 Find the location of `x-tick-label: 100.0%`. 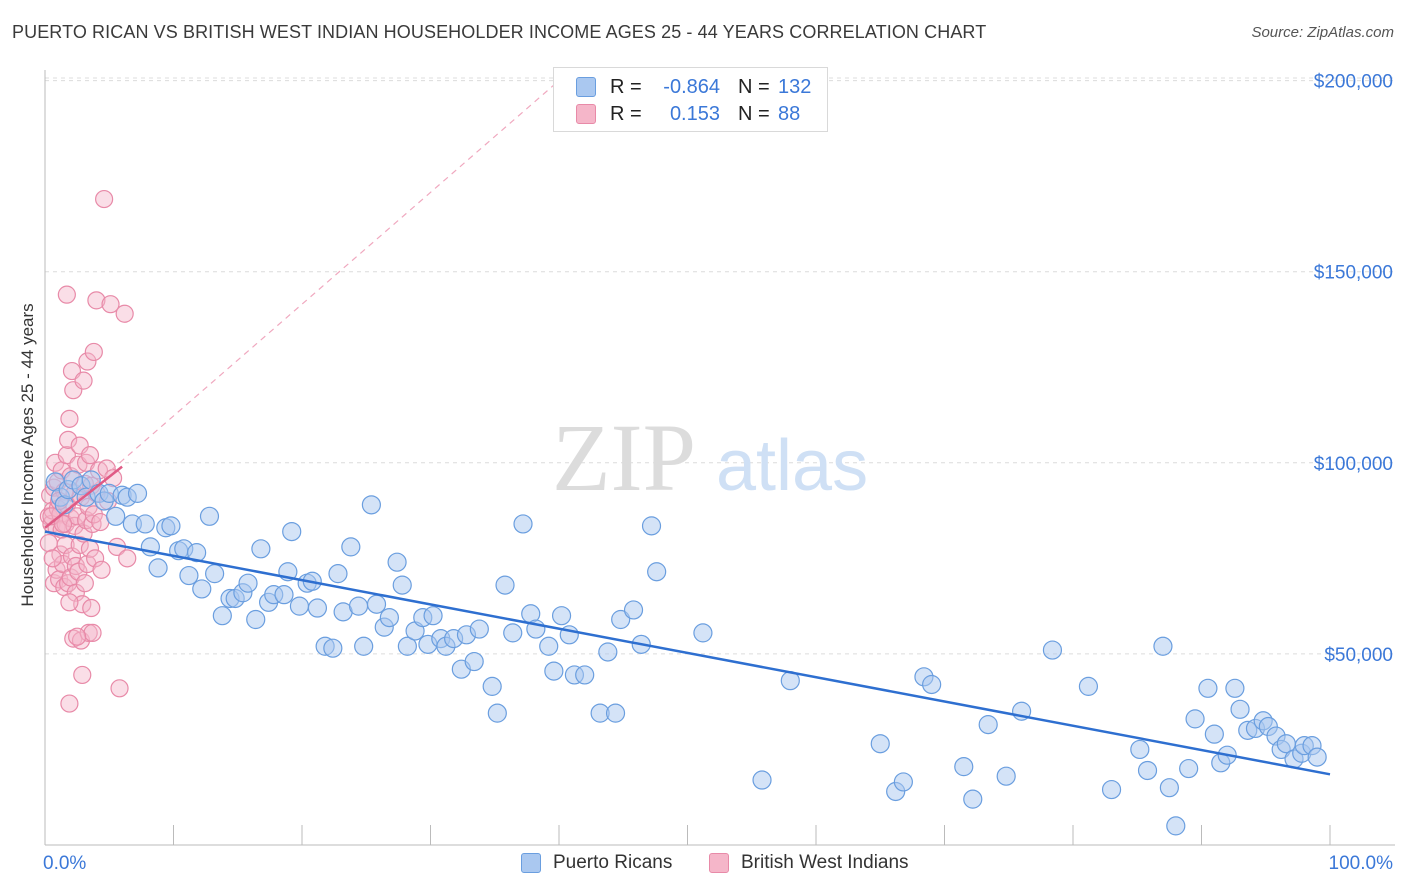

x-tick-label: 100.0% is located at coordinates (1361, 863).